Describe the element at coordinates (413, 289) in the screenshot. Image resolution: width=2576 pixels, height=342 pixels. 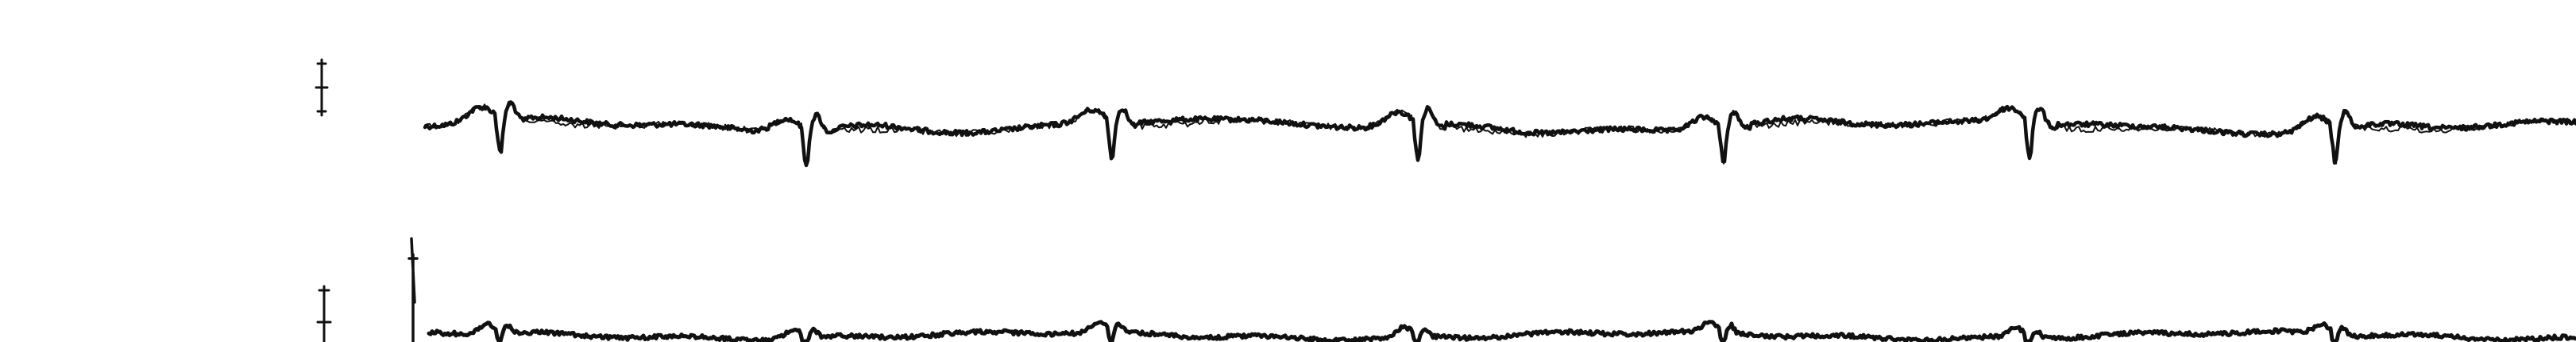
I see `calibration-pulse-bottom` at that location.